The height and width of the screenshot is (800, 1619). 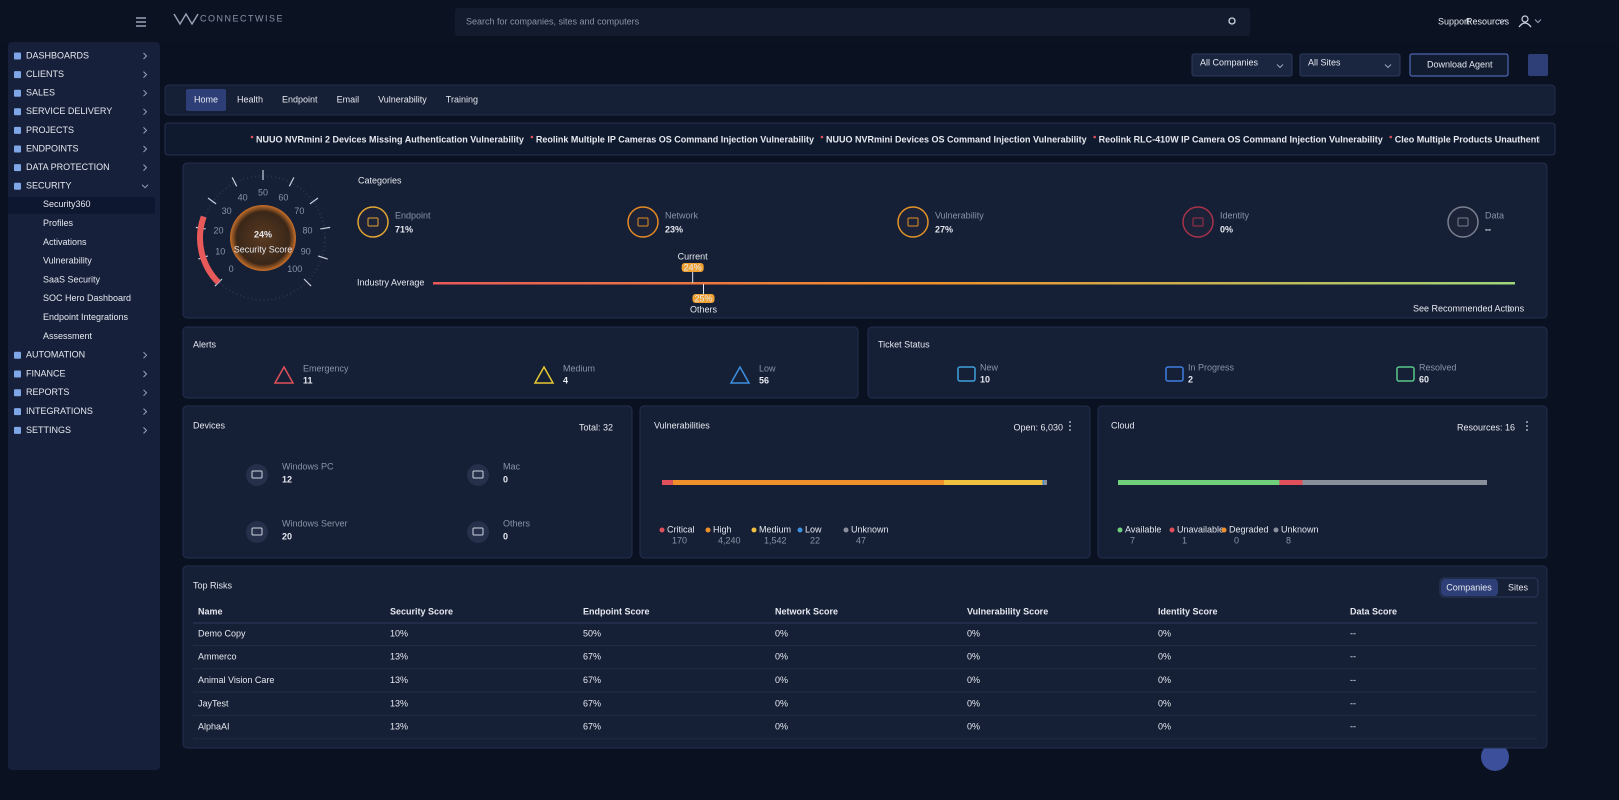 I want to click on top-link: Support, so click(x=1454, y=21).